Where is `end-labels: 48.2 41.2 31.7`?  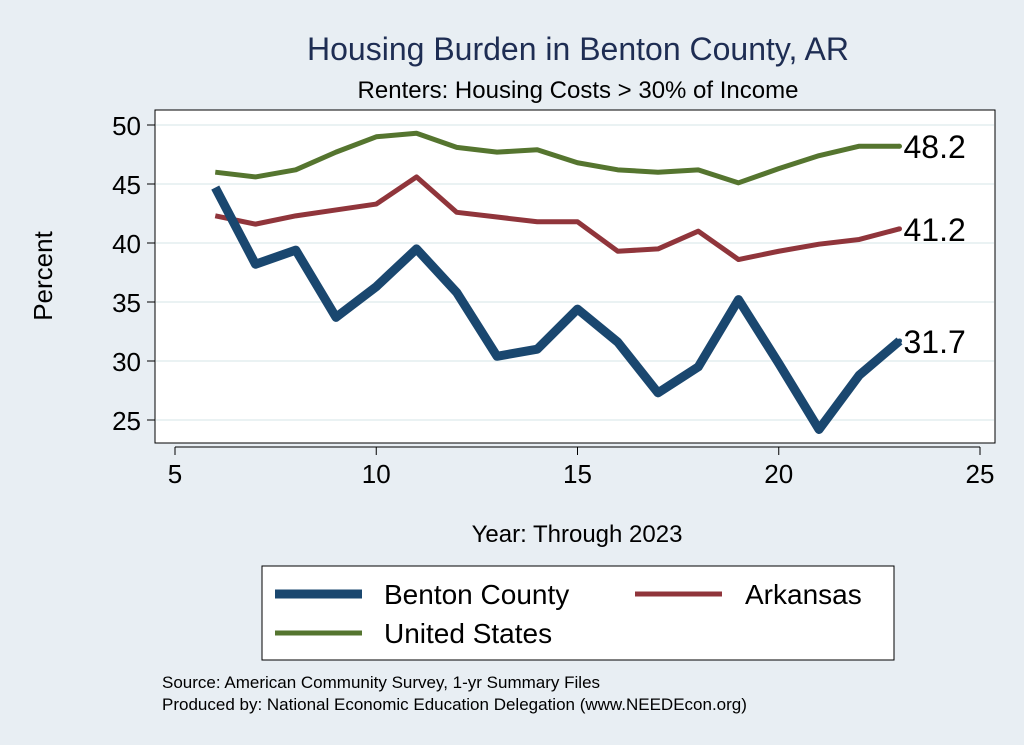 end-labels: 48.2 41.2 31.7 is located at coordinates (935, 244).